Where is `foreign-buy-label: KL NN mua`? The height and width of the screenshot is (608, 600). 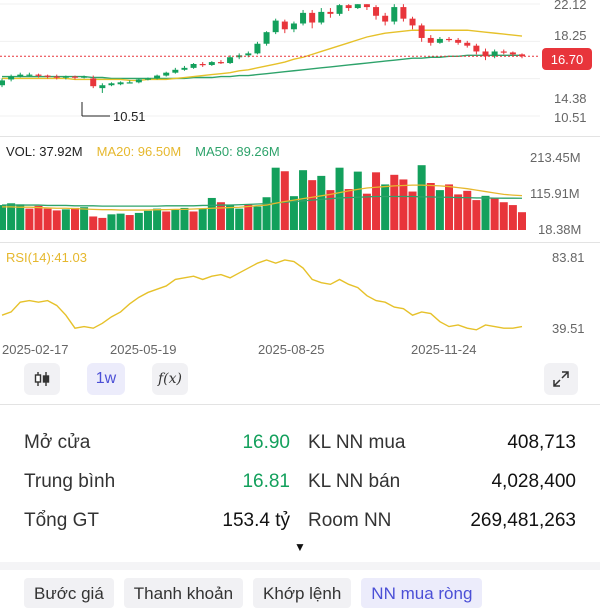 foreign-buy-label: KL NN mua is located at coordinates (357, 442).